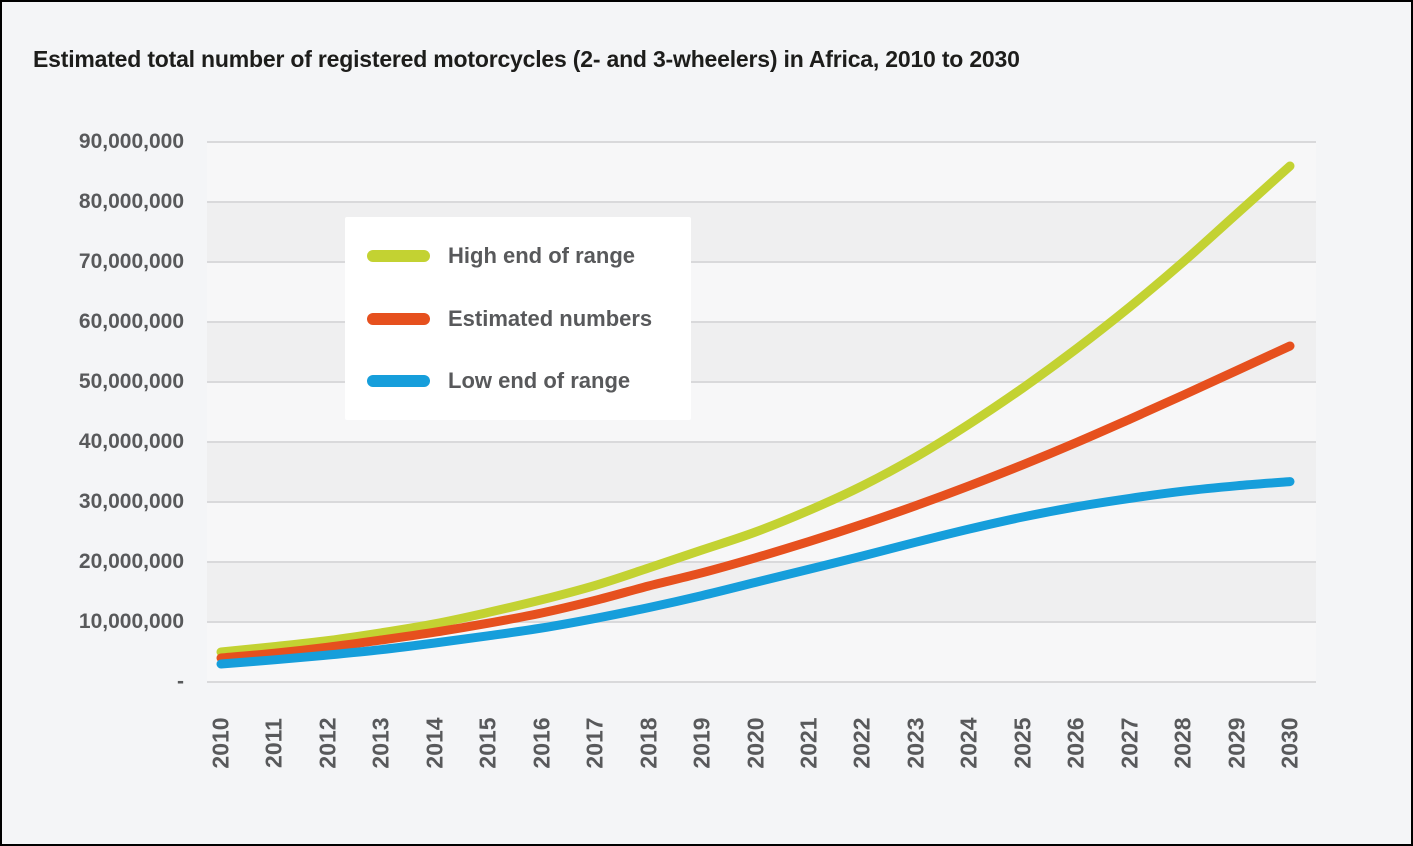 This screenshot has height=846, width=1413. Describe the element at coordinates (398, 380) in the screenshot. I see `legend-swatch-low-end` at that location.